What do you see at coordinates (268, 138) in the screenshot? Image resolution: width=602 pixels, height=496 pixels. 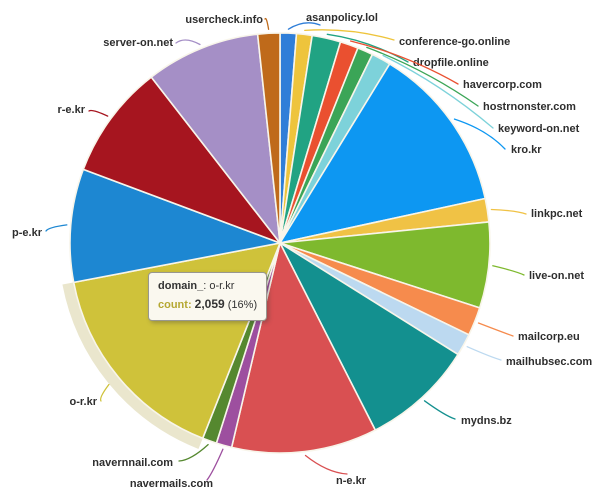 I see `pie-slice-usercheck.info` at bounding box center [268, 138].